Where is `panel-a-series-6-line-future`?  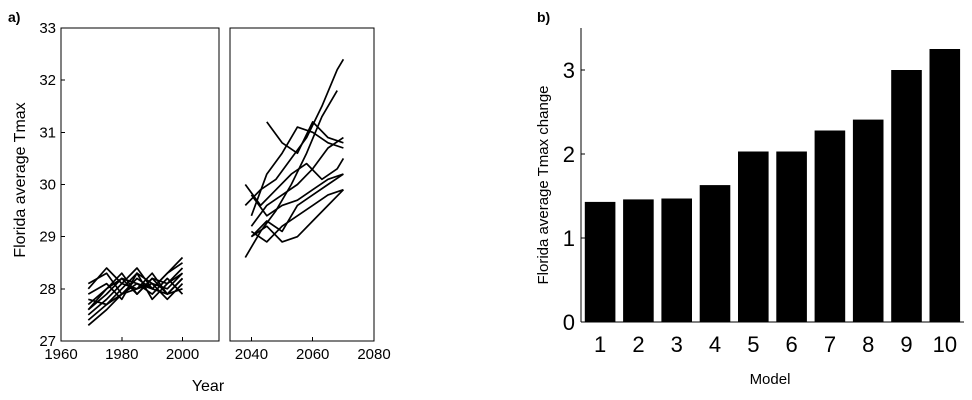
panel-a-series-6-line-future is located at coordinates (297, 181).